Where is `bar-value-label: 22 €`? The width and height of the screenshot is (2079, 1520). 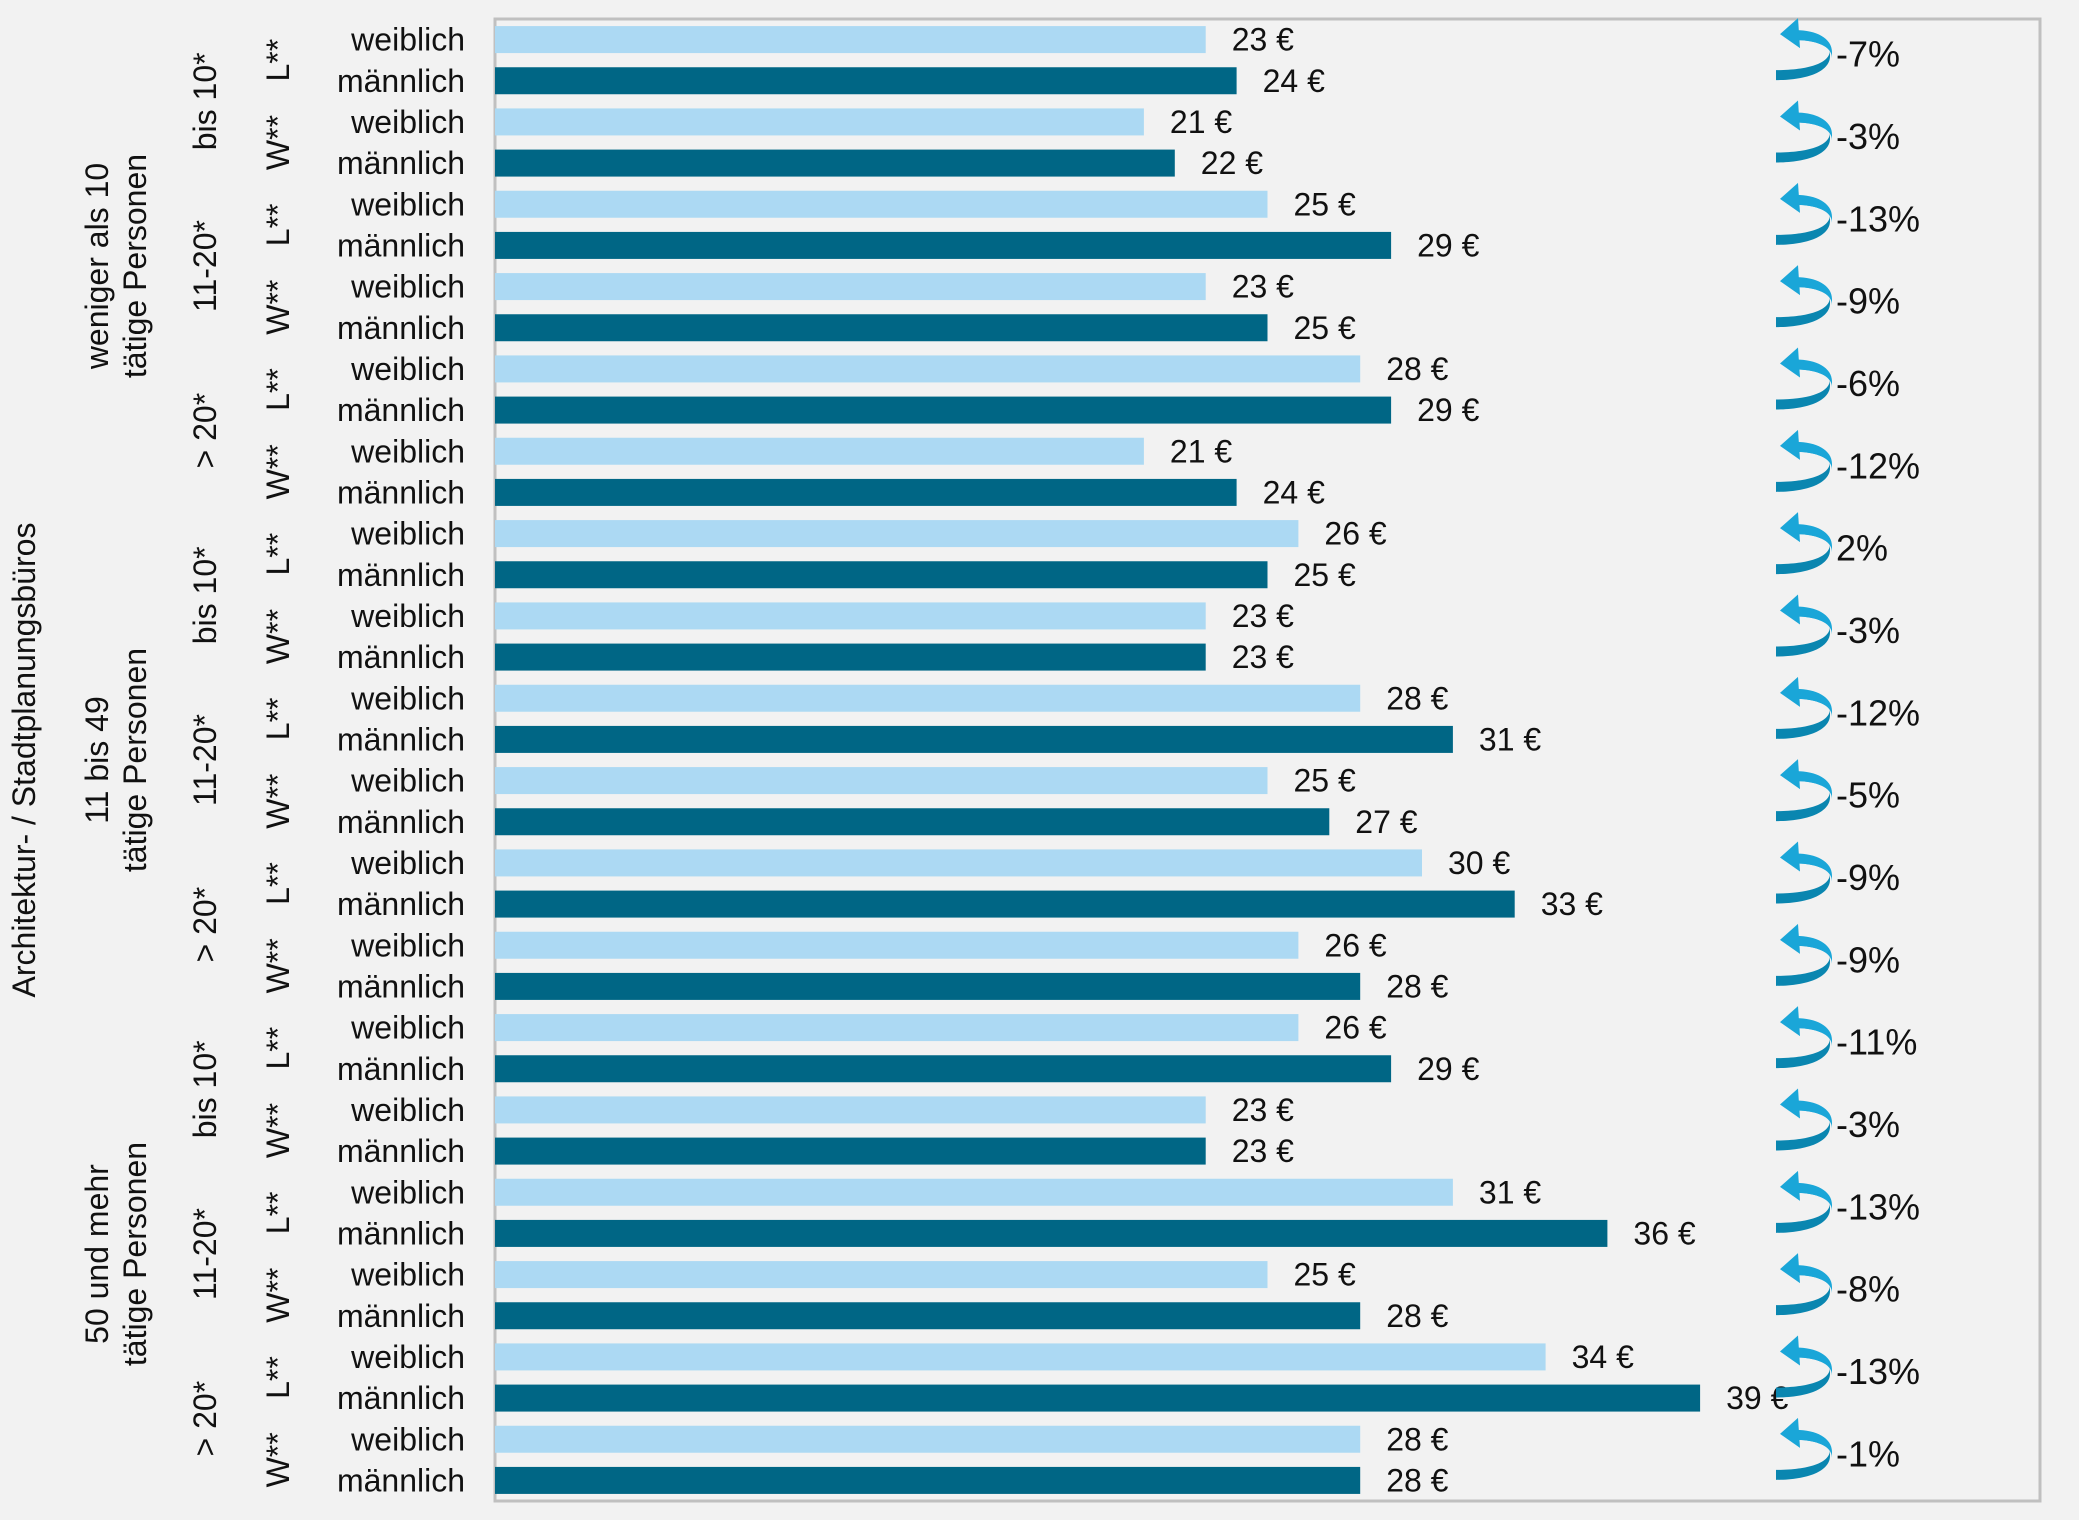 bar-value-label: 22 € is located at coordinates (1232, 163).